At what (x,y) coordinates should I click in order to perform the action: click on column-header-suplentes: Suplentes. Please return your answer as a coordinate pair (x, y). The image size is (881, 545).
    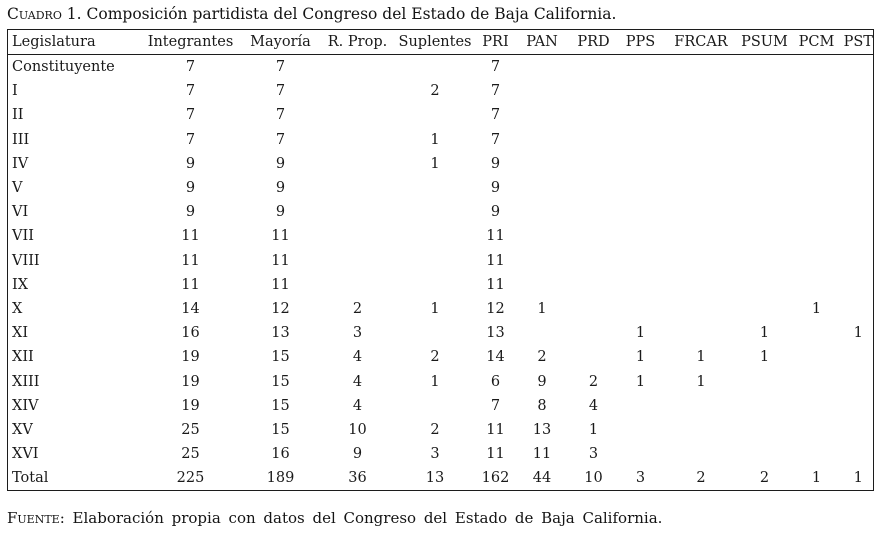
    Looking at the image, I should click on (435, 42).